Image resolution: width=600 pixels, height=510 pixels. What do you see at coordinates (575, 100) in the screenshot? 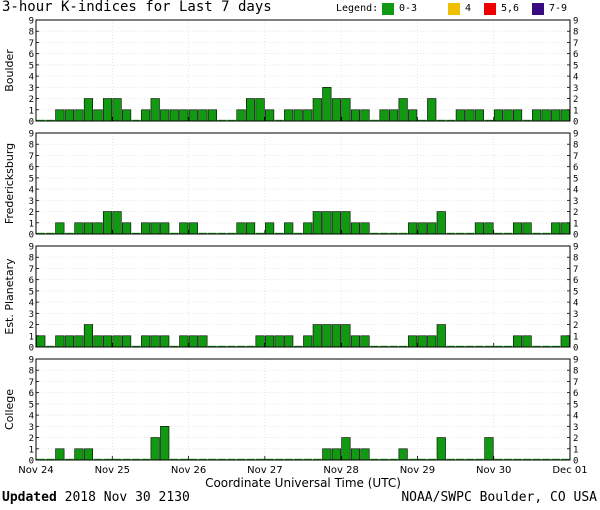
I see `y-tick-label-right: 2` at bounding box center [575, 100].